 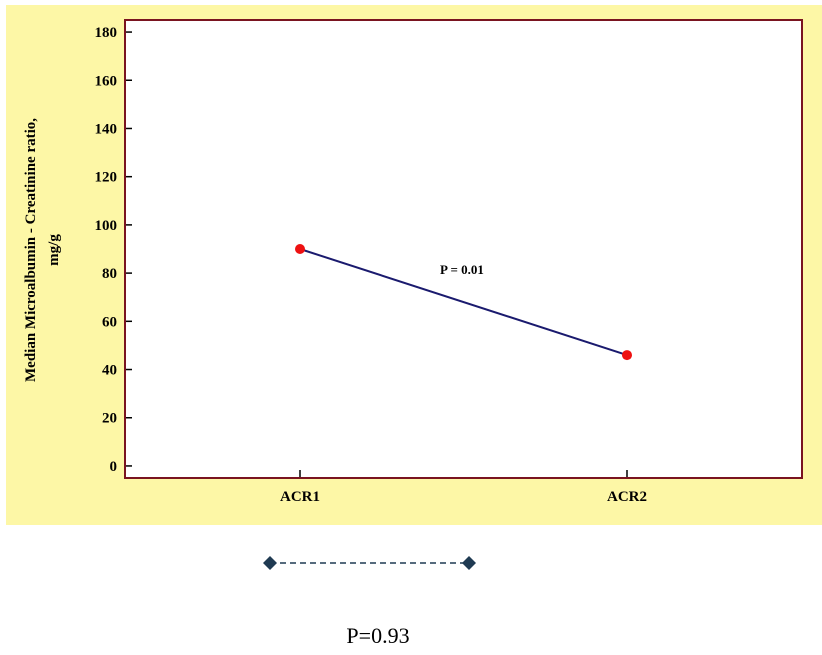 I want to click on connector-right-diamond, so click(x=469, y=563).